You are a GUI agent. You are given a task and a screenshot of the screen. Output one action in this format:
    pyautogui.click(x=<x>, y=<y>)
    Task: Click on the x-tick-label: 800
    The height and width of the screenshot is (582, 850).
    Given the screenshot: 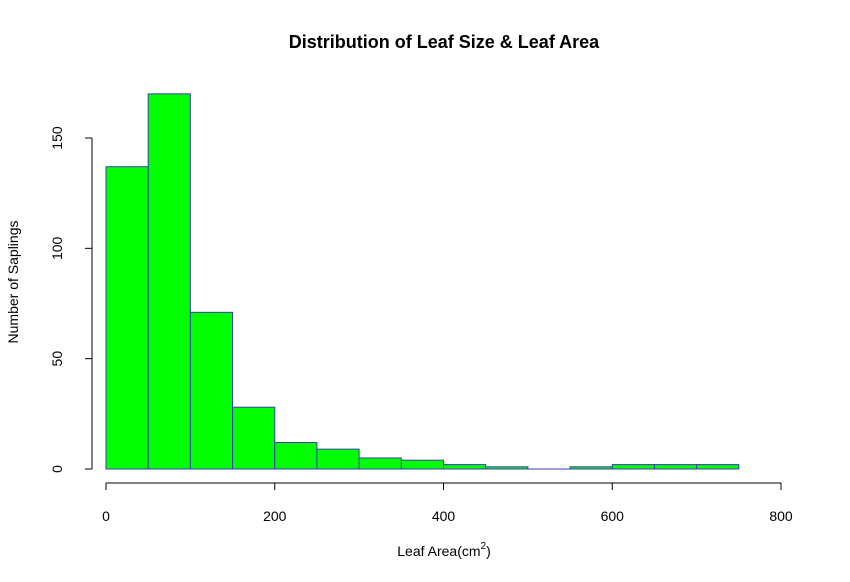 What is the action you would take?
    pyautogui.click(x=781, y=516)
    